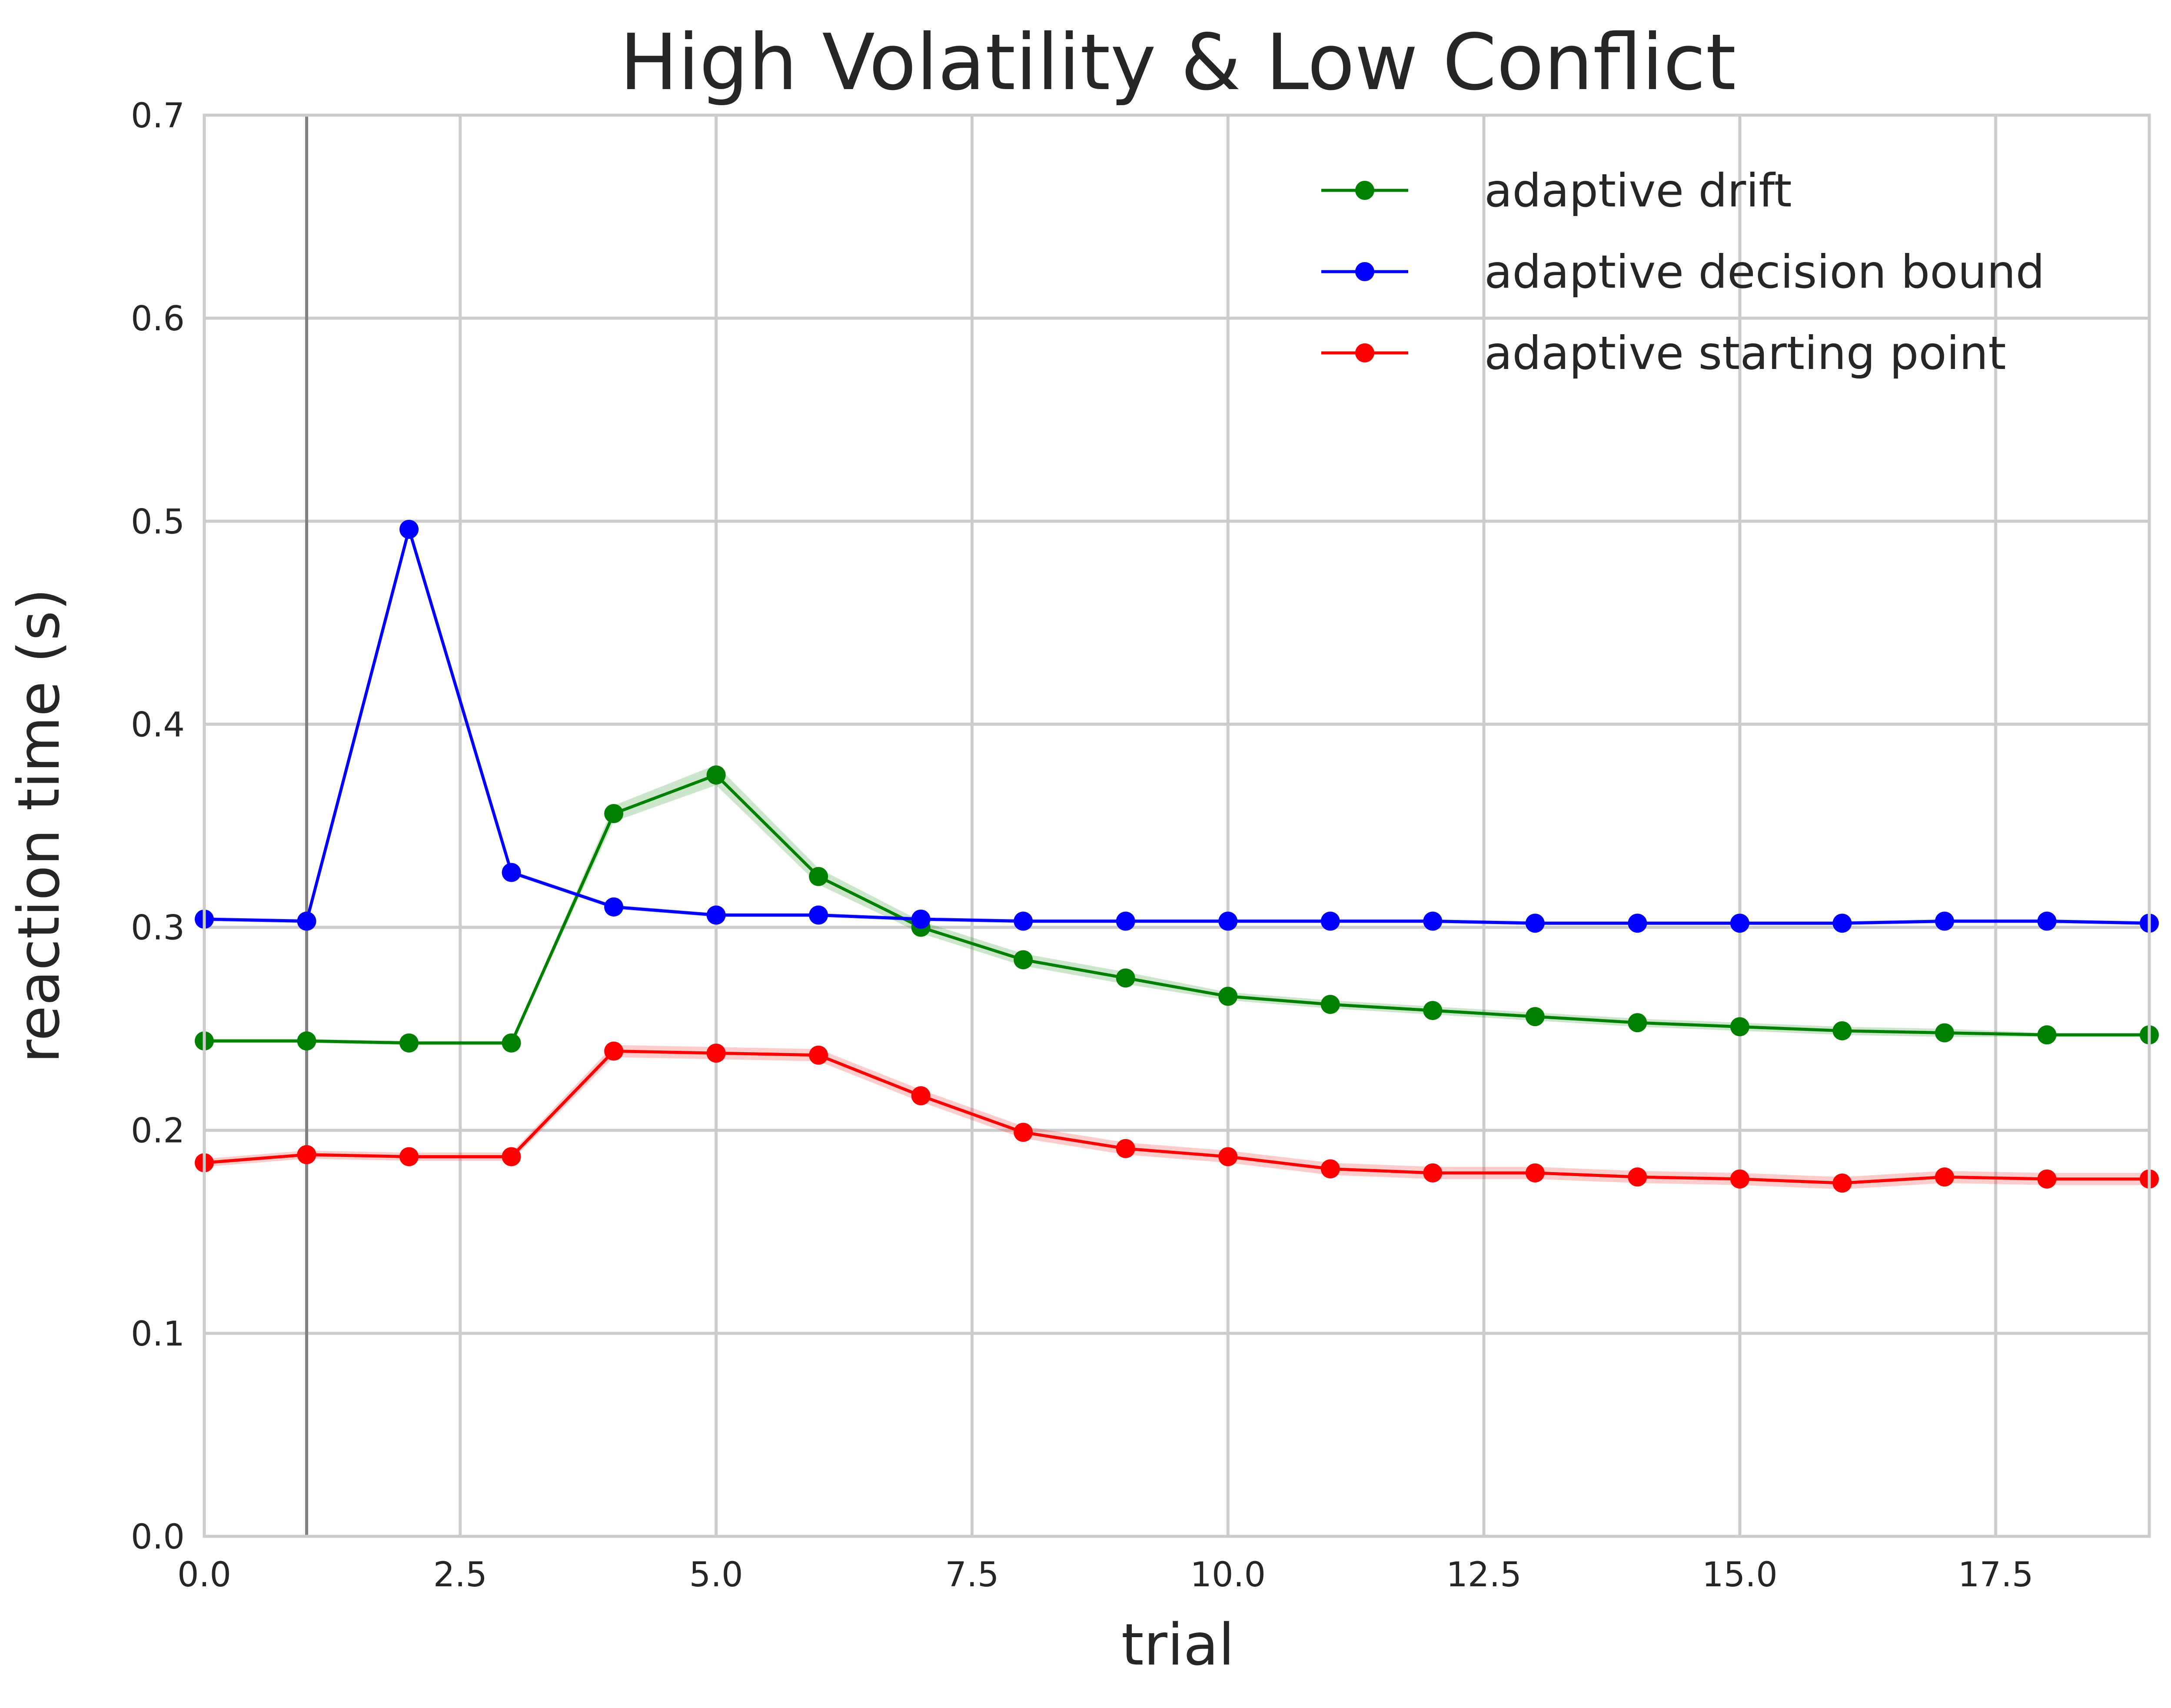 The width and height of the screenshot is (2171, 1708). What do you see at coordinates (1228, 1575) in the screenshot?
I see `x-tick-label: 10.0` at bounding box center [1228, 1575].